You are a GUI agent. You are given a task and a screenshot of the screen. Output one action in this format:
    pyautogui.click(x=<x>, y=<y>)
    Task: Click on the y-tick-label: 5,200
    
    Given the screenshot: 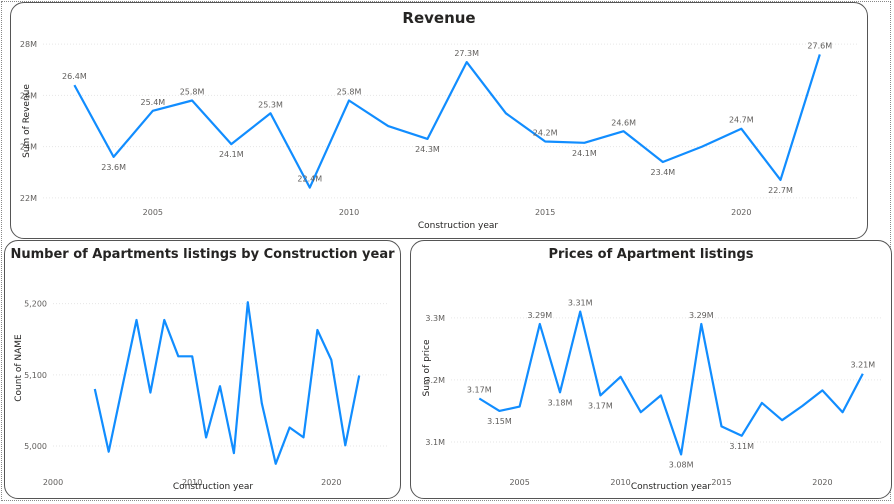 What is the action you would take?
    pyautogui.click(x=35, y=304)
    